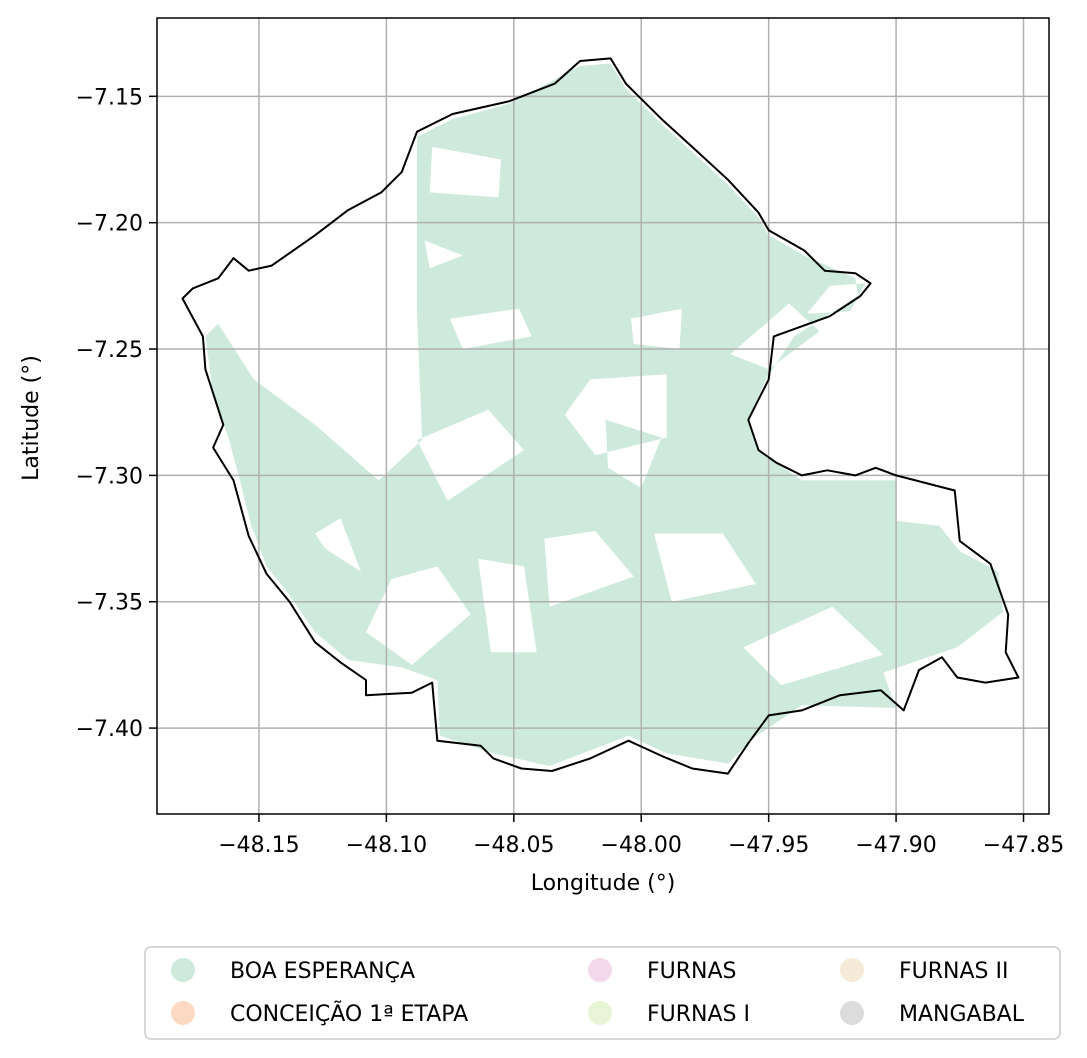 The image size is (1087, 1058). I want to click on legend-label: FURNAS, so click(692, 971).